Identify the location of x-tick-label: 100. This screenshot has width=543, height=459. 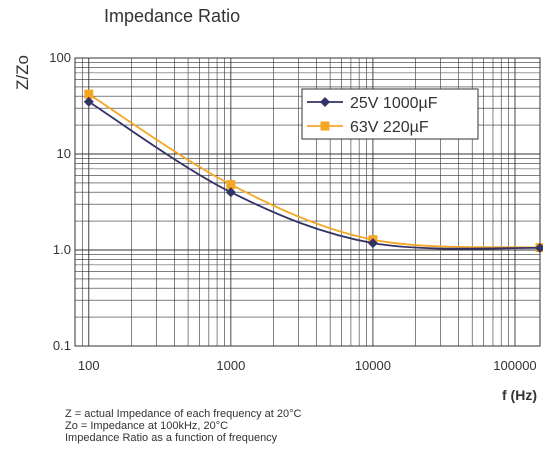
(89, 365).